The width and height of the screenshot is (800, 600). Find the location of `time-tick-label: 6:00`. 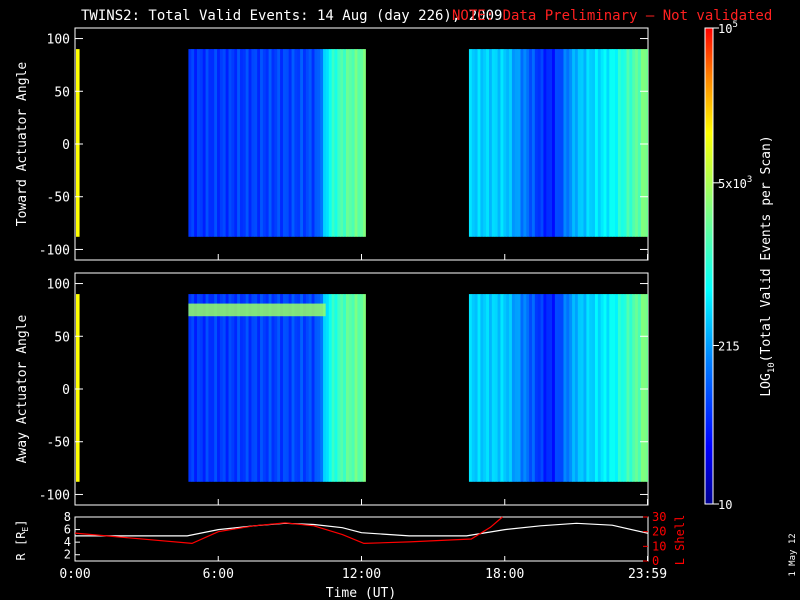

time-tick-label: 6:00 is located at coordinates (218, 574).